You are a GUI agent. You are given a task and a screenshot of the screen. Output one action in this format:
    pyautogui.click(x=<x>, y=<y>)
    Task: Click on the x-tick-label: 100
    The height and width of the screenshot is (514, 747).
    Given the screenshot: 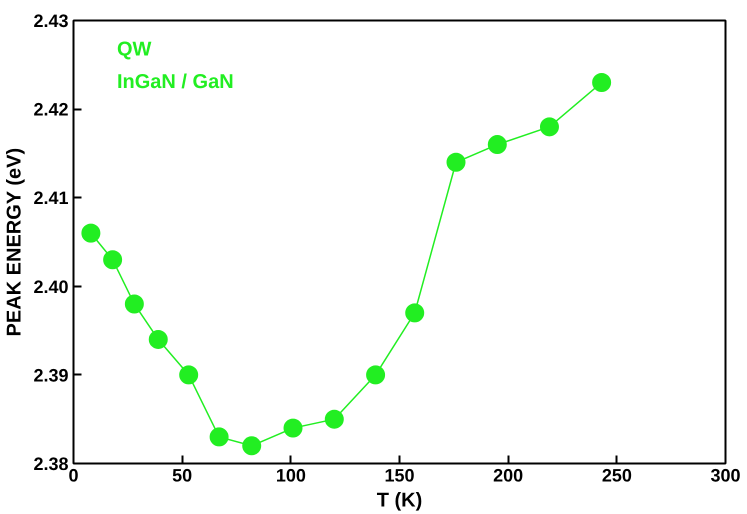 What is the action you would take?
    pyautogui.click(x=291, y=476)
    